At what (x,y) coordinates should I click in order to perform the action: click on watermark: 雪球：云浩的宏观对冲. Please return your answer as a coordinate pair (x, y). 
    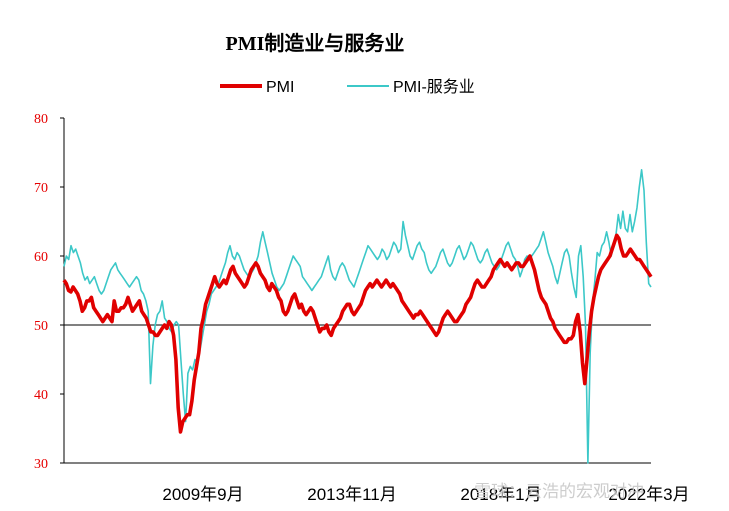
    Looking at the image, I should click on (559, 492).